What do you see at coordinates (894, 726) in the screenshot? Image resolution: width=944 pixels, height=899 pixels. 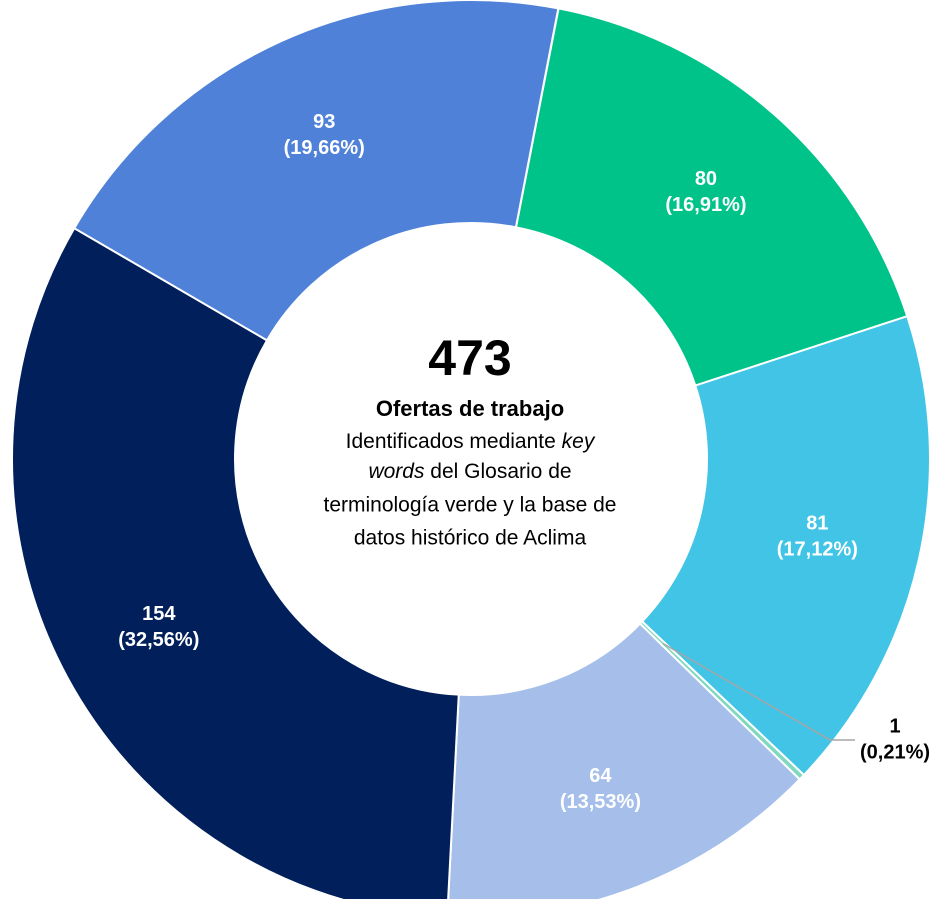 I see `value-label: 1` at bounding box center [894, 726].